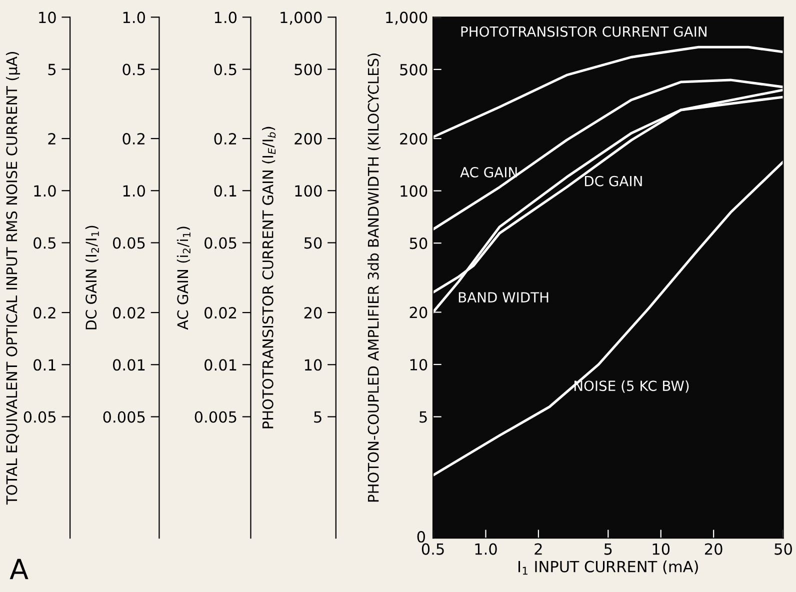  I want to click on x-axis-title: I$_{1}$ INPUT CURRENT (mA), so click(608, 567).